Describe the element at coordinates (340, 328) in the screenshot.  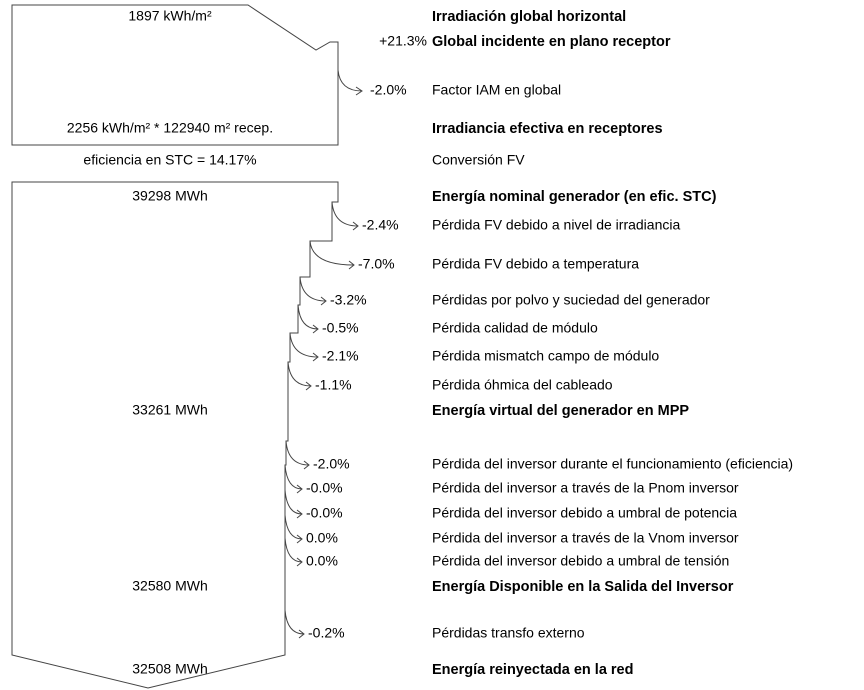
I see `loss-percent: -0.5%` at that location.